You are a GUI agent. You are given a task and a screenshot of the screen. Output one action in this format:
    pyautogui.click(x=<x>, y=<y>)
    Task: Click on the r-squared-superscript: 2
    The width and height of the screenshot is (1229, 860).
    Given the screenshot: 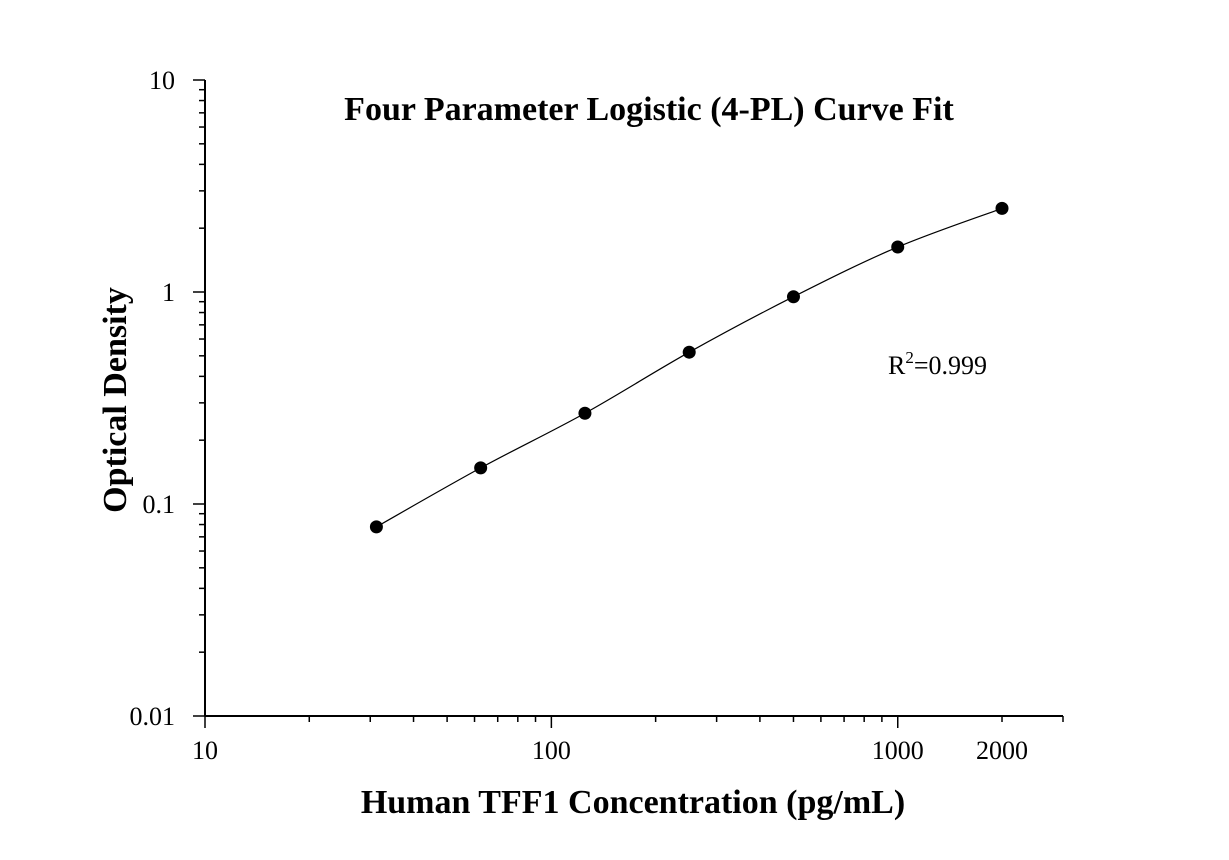 What is the action you would take?
    pyautogui.click(x=909, y=357)
    